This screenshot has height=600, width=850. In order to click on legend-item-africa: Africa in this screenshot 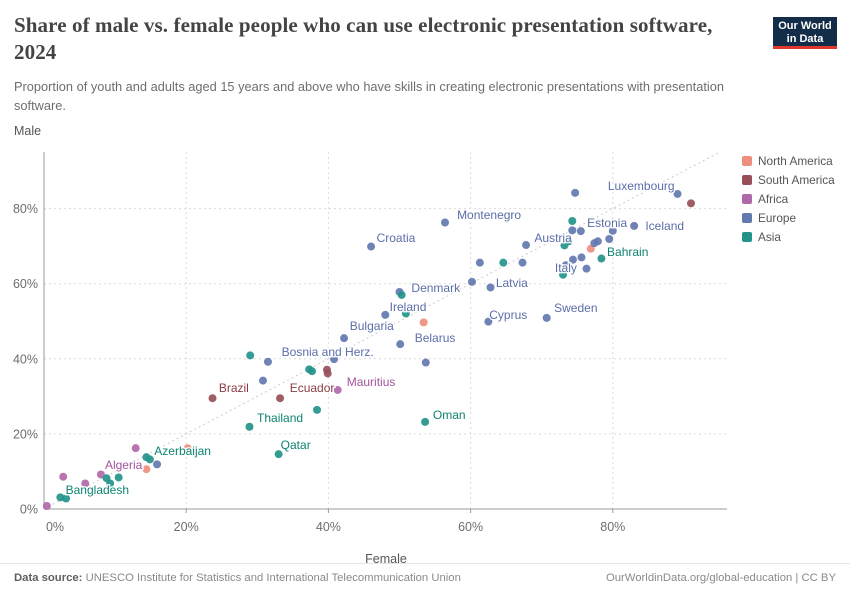, I will do `click(788, 198)`.